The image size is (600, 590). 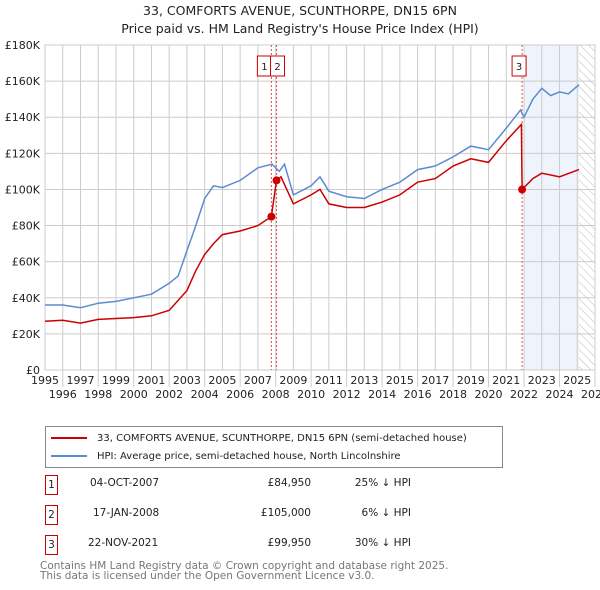 What do you see at coordinates (124, 483) in the screenshot?
I see `sale-date: 04-OCT-2007` at bounding box center [124, 483].